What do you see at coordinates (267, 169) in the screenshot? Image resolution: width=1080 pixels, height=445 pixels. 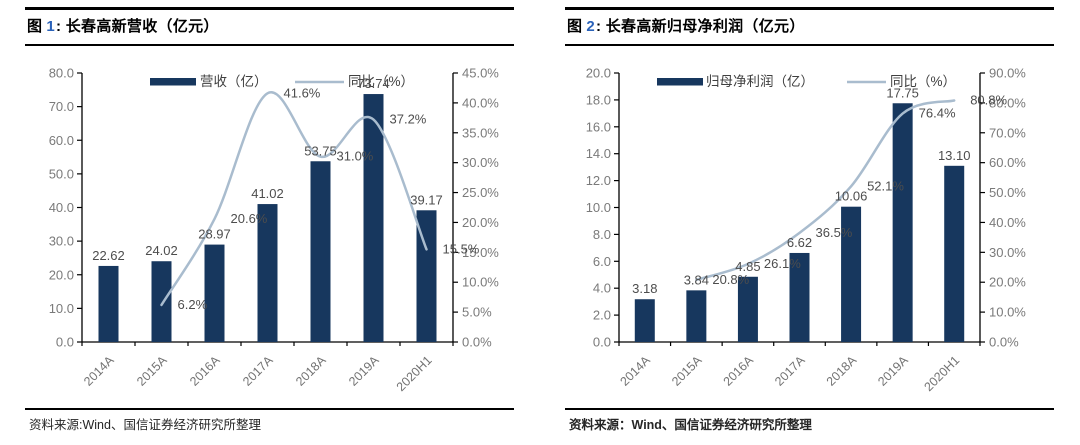 I see `bar-labels: 22.62 24.02 28.97 41.02 53.75 73.74 39.17` at bounding box center [267, 169].